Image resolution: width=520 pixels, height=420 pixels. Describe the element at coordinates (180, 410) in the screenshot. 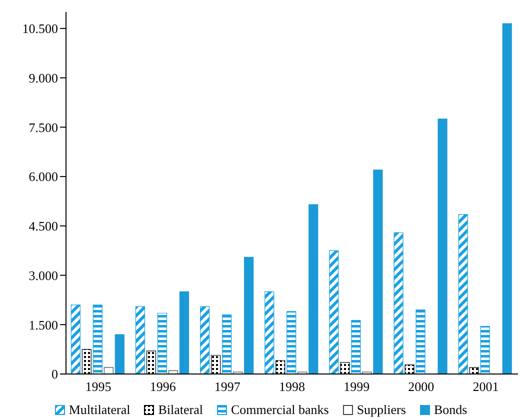

I see `legend-label: Bilateral` at that location.